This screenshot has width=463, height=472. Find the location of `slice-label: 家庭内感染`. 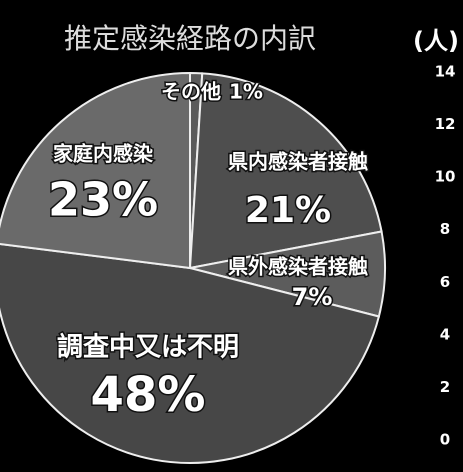

slice-label: 家庭内感染 is located at coordinates (103, 154).